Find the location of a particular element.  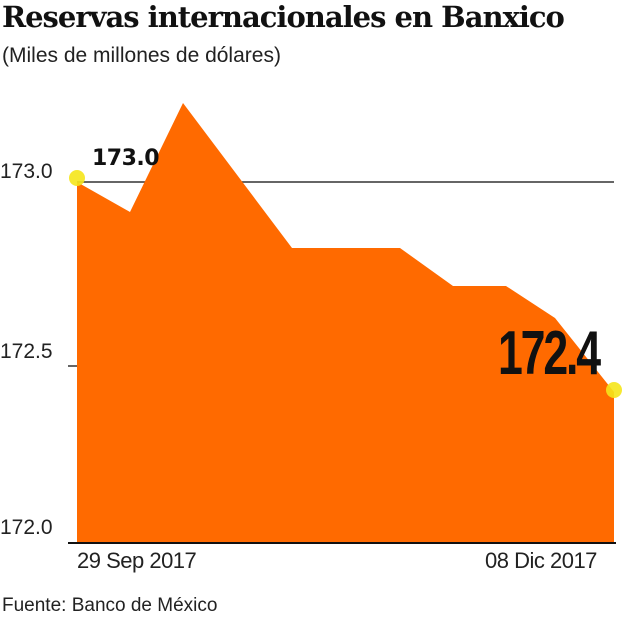

chart-subtitle: (Miles de millones de dólares) is located at coordinates (141, 55).